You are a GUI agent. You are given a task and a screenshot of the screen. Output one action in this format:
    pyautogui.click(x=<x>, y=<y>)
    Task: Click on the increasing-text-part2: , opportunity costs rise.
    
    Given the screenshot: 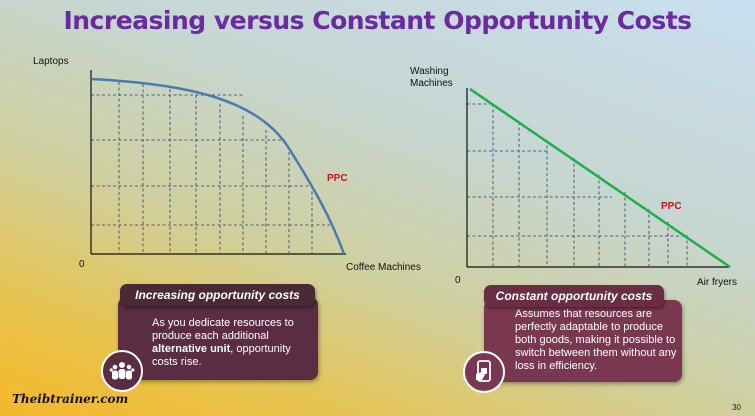 What is the action you would take?
    pyautogui.click(x=221, y=355)
    